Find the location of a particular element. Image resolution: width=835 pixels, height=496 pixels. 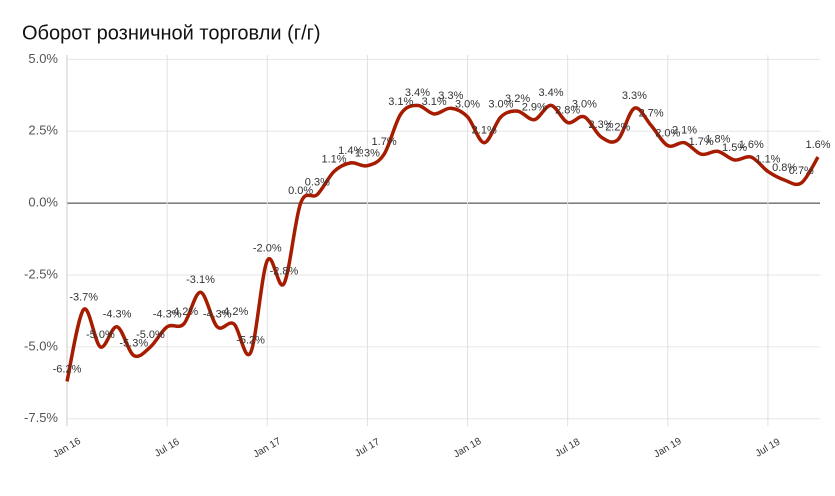

data-label: -6.2% is located at coordinates (67, 369).